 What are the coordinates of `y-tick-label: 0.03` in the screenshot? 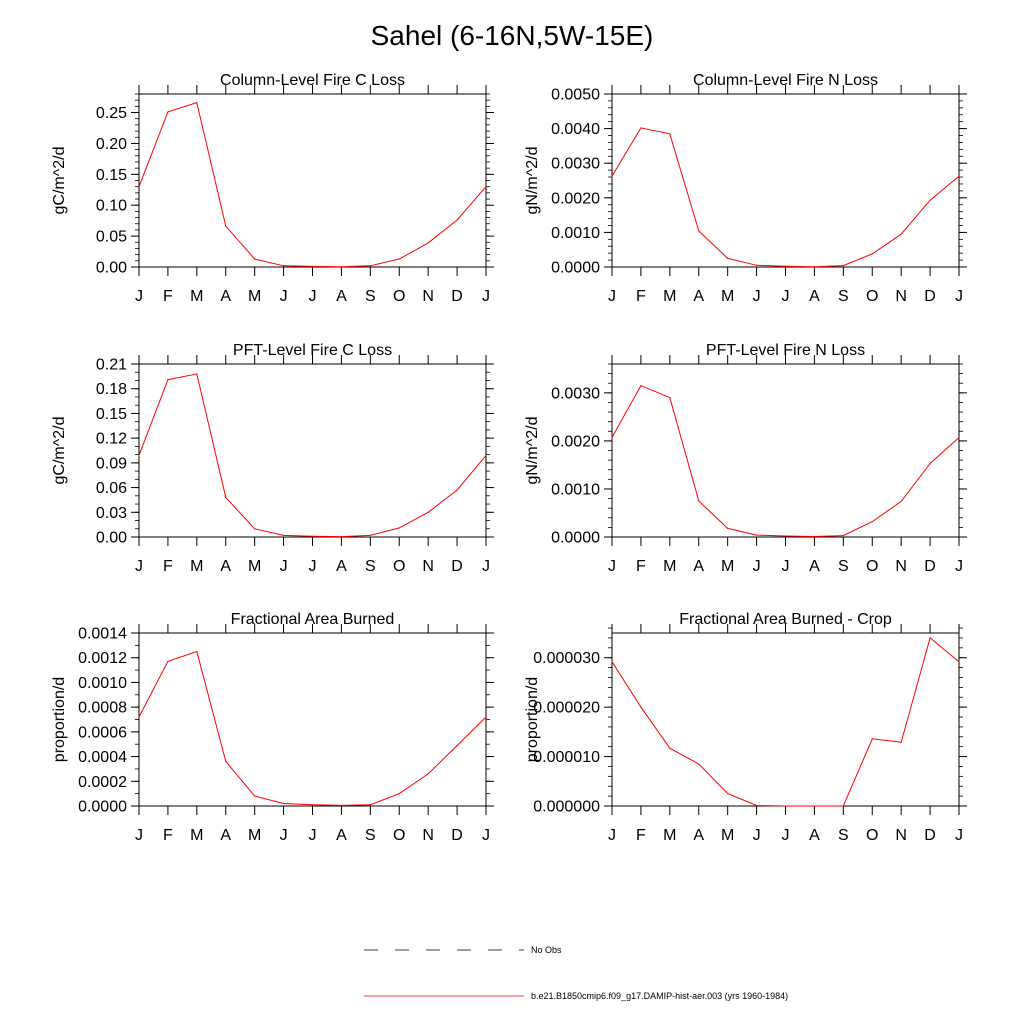 It's located at (111, 513).